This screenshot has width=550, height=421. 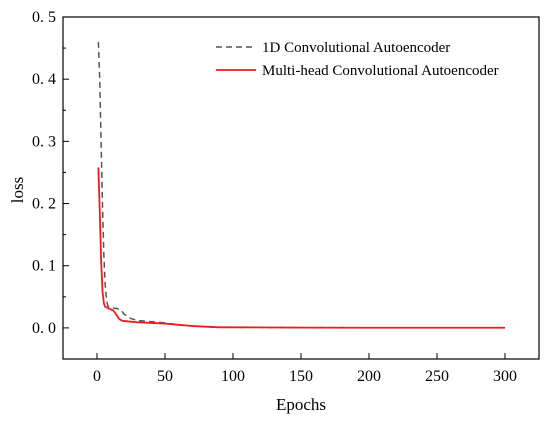 What do you see at coordinates (356, 48) in the screenshot?
I see `legend-label-1d-cae: 1D Convolutional Autoencoder` at bounding box center [356, 48].